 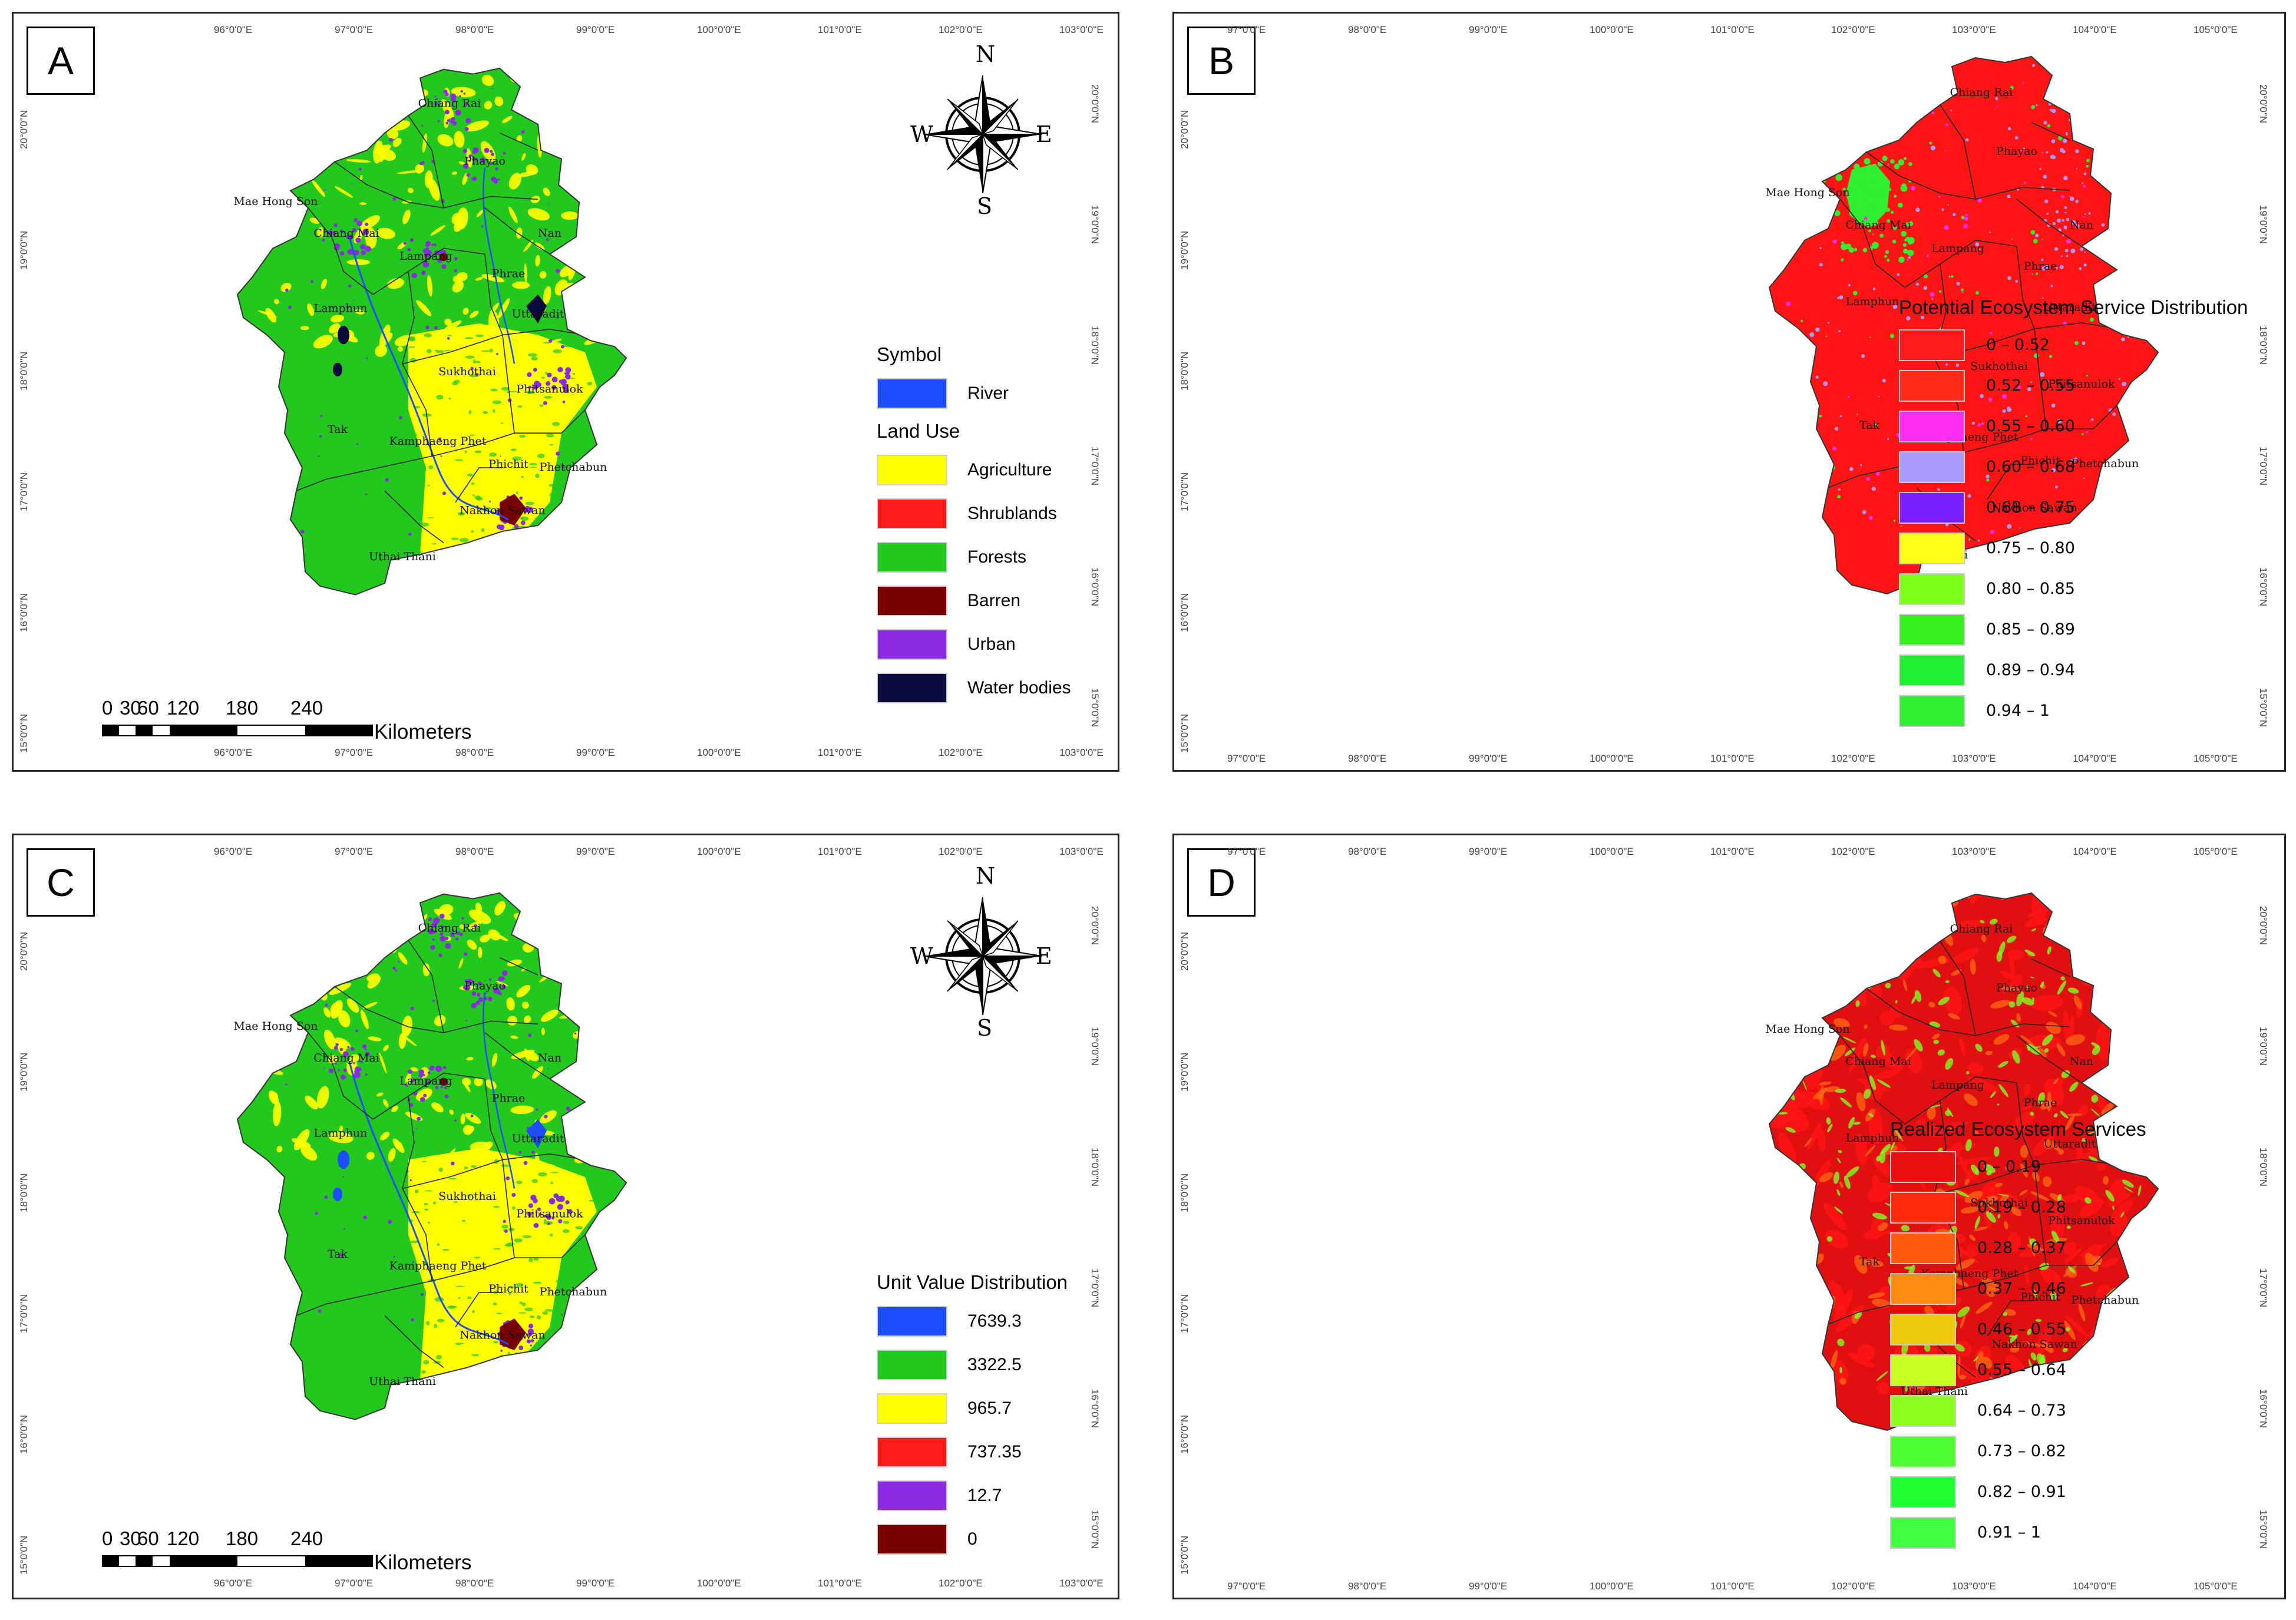 What do you see at coordinates (308, 1557) in the screenshot?
I see `scale-bar-c: 0 30 60 120 180 240 Kilometers` at bounding box center [308, 1557].